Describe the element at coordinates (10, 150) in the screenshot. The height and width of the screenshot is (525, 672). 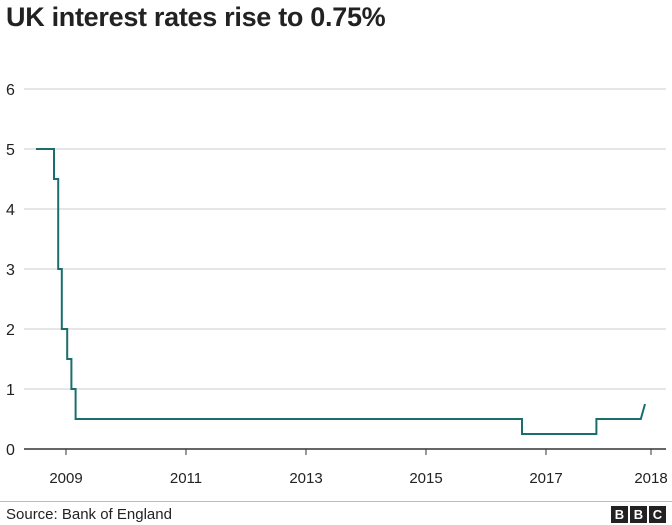
I see `y-tick-label-5: 5` at that location.